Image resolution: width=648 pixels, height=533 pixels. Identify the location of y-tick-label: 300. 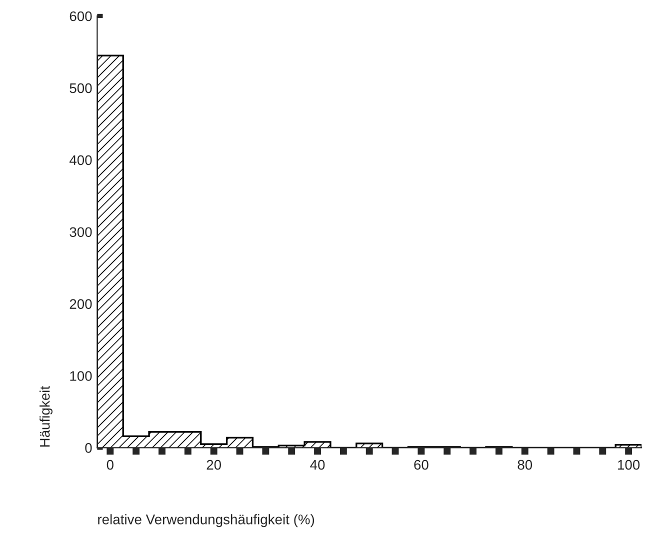
(81, 232).